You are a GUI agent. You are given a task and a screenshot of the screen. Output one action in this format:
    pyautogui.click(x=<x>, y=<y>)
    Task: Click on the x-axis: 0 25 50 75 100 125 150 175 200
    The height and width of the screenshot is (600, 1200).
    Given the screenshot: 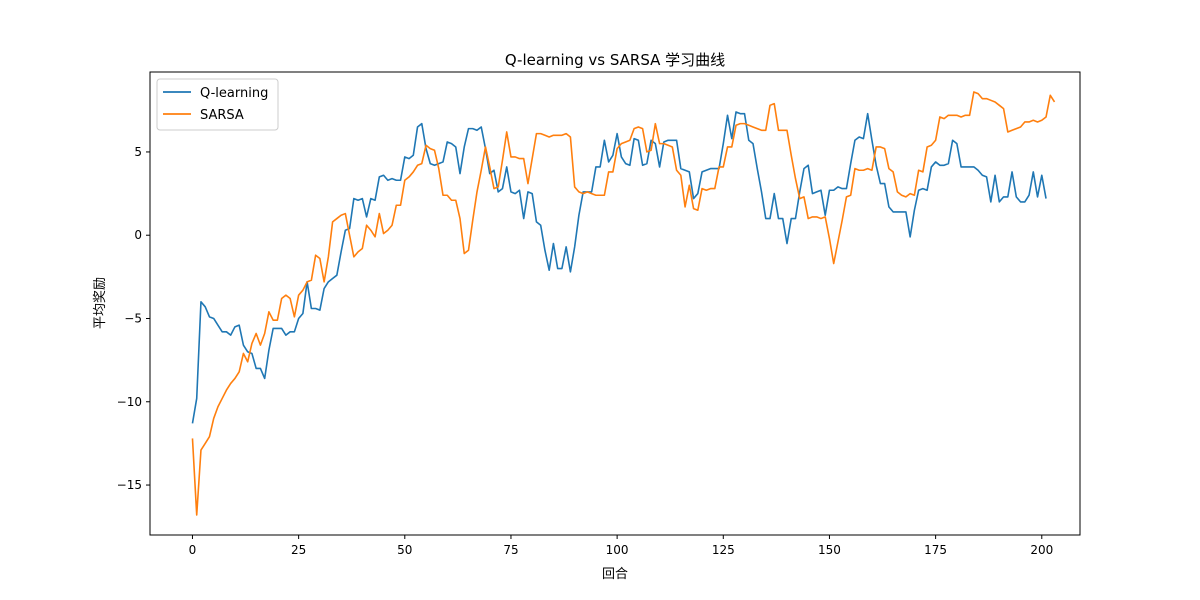 What is the action you would take?
    pyautogui.click(x=621, y=546)
    